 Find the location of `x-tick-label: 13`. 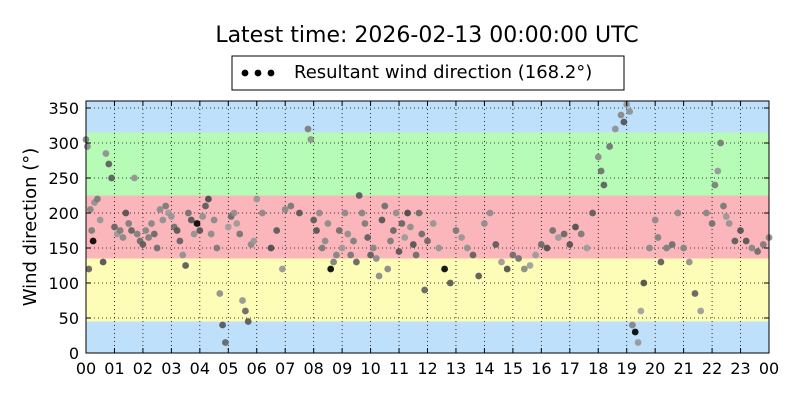

x-tick-label: 13 is located at coordinates (456, 368).